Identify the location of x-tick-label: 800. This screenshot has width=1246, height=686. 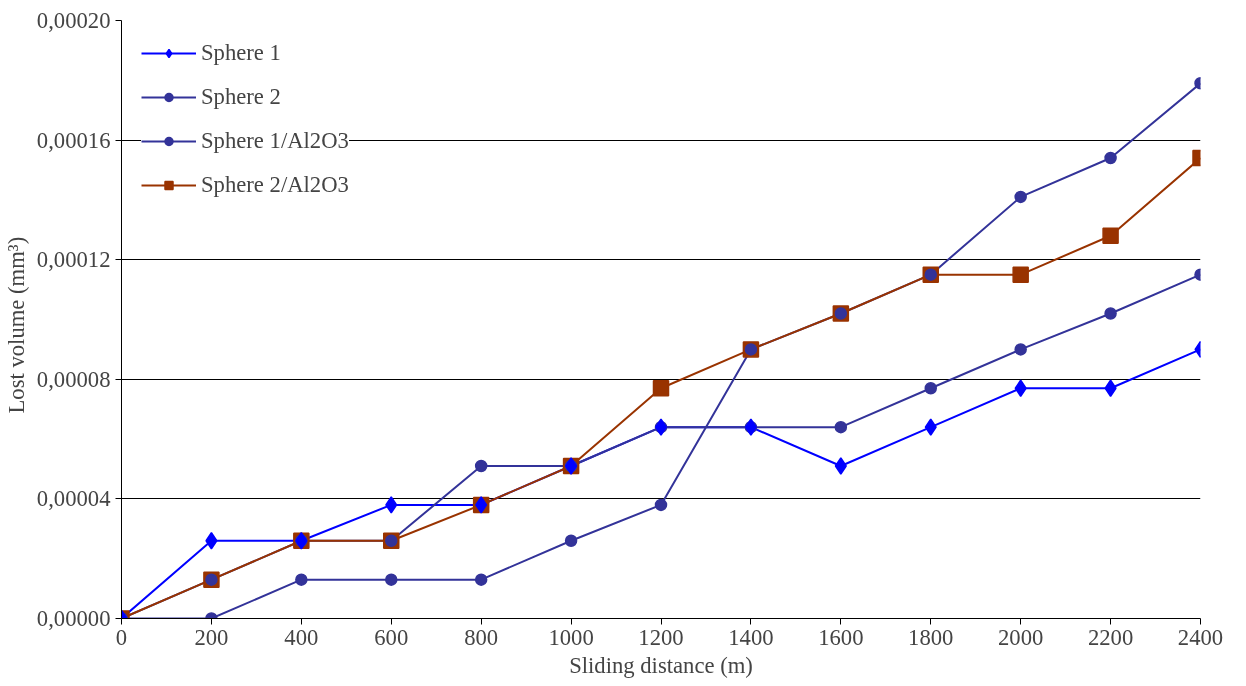
(481, 637).